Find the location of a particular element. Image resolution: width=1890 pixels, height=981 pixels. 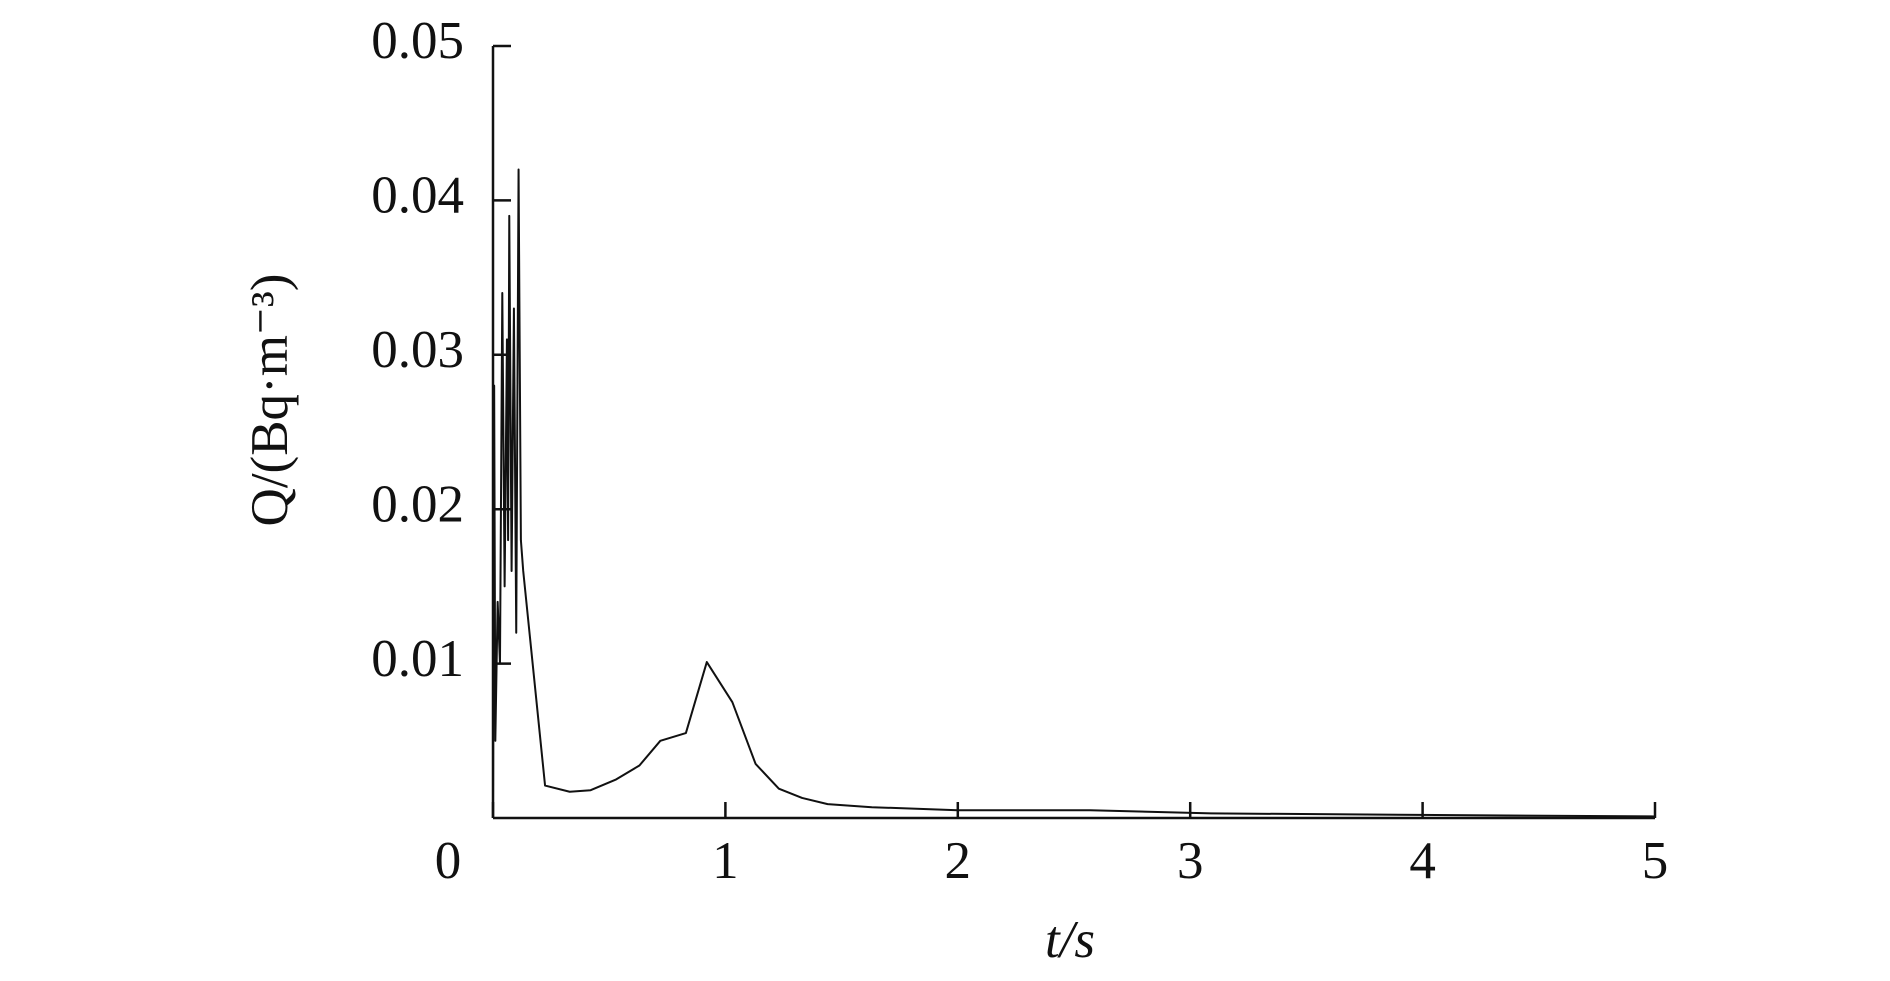

y-axis-label: Q/(Bq·m⁻³) is located at coordinates (270, 400).